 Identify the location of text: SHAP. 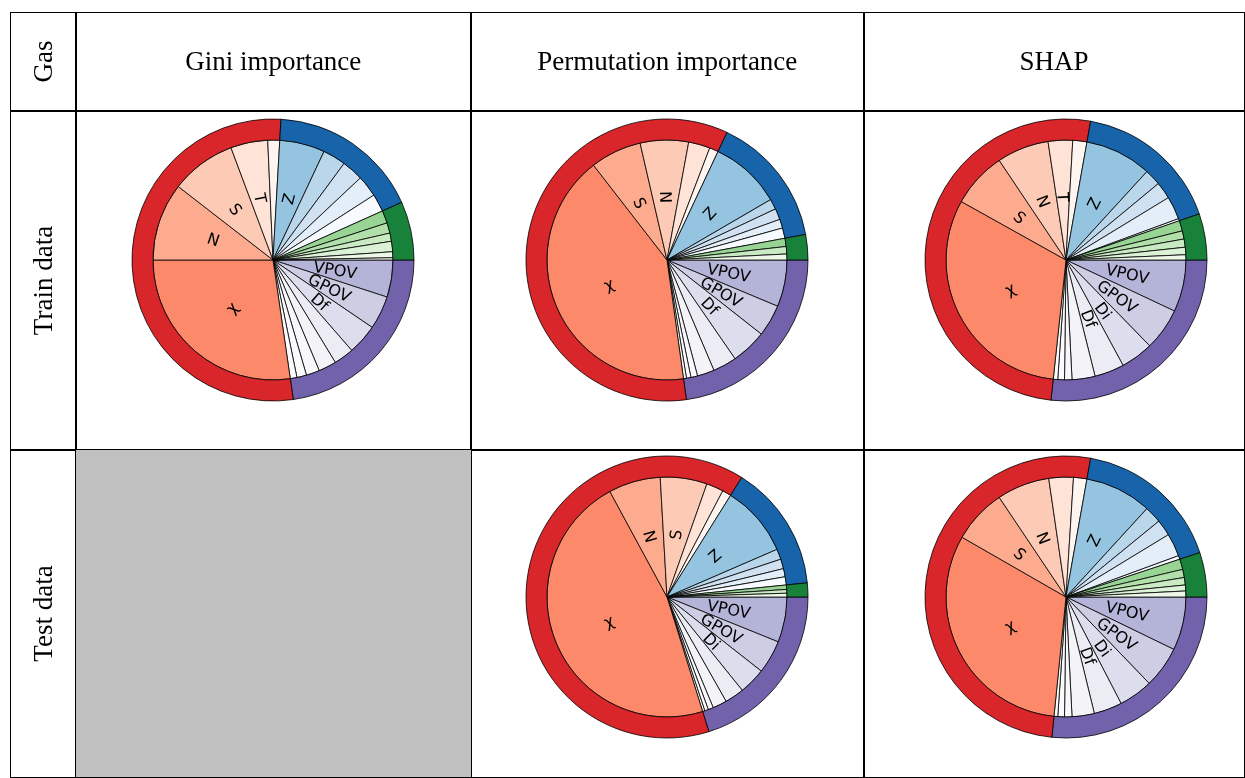
(1054, 62).